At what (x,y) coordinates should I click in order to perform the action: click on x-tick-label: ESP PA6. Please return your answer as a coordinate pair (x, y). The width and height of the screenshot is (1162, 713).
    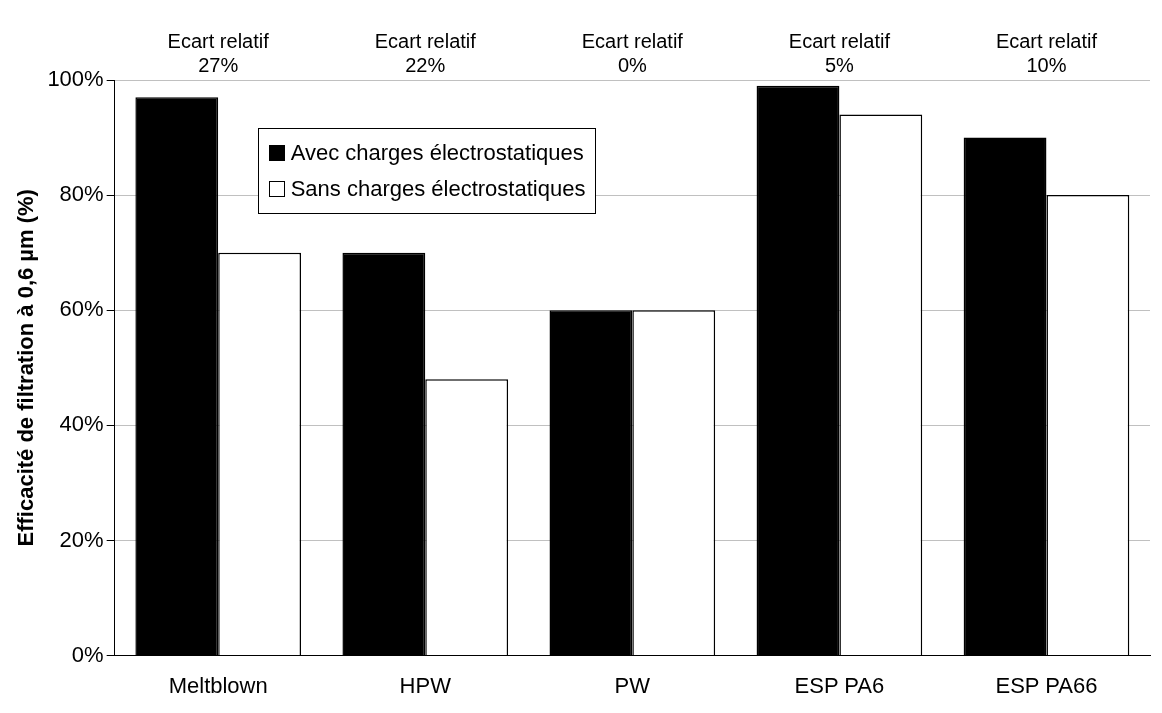
    Looking at the image, I should click on (839, 685).